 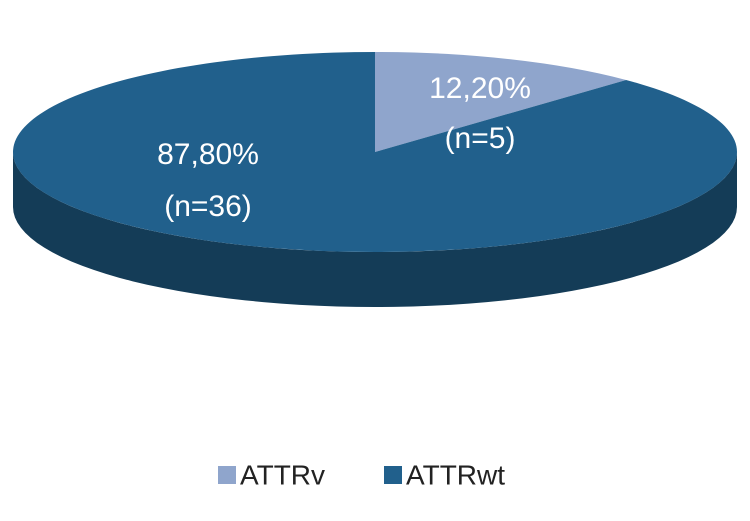 I want to click on value-label: 12,20%, so click(x=480, y=88).